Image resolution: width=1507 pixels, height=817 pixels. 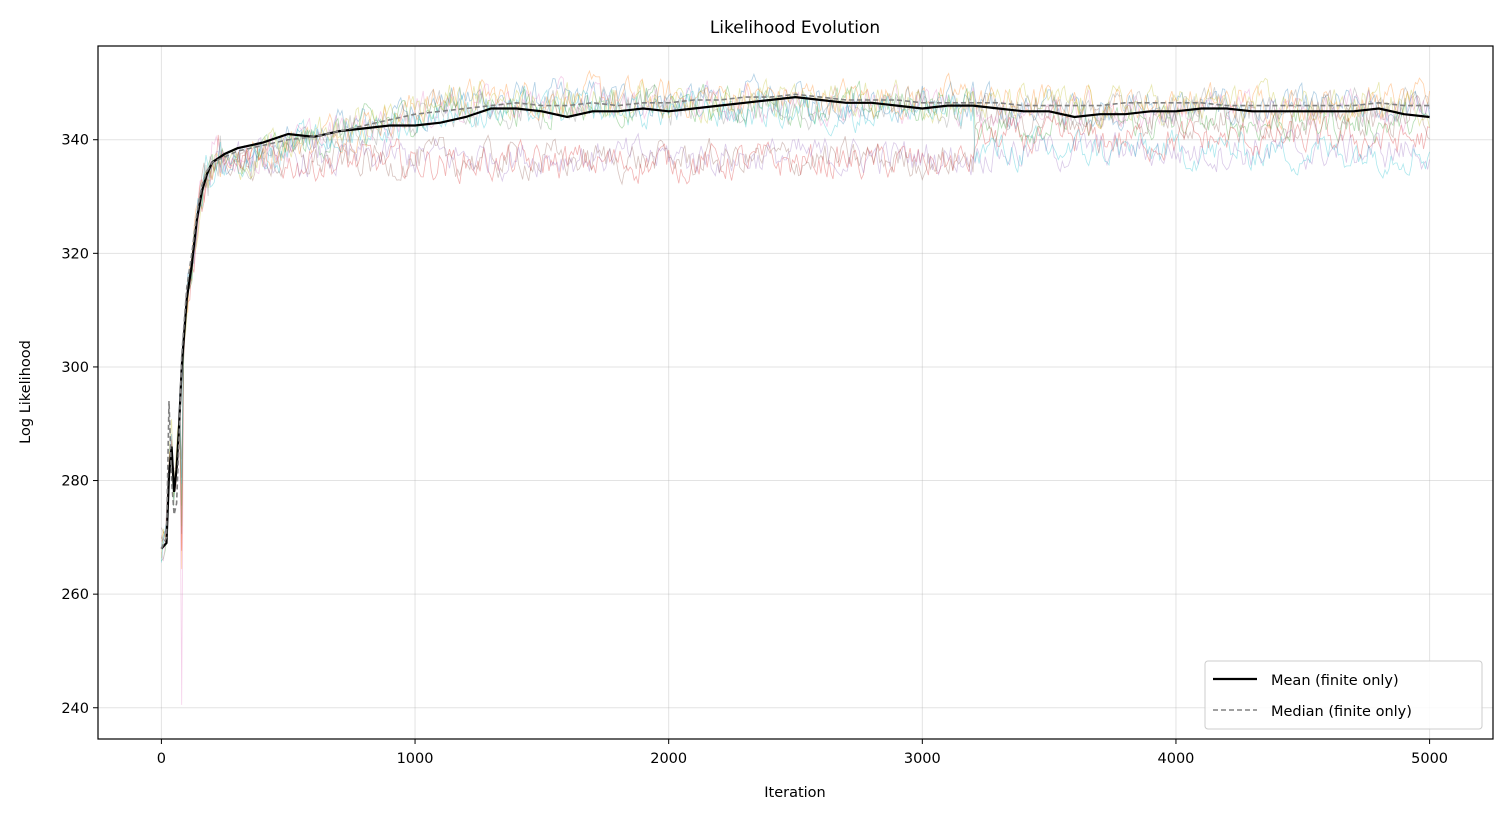 I want to click on x-tick-label: 5000, so click(x=1429, y=759).